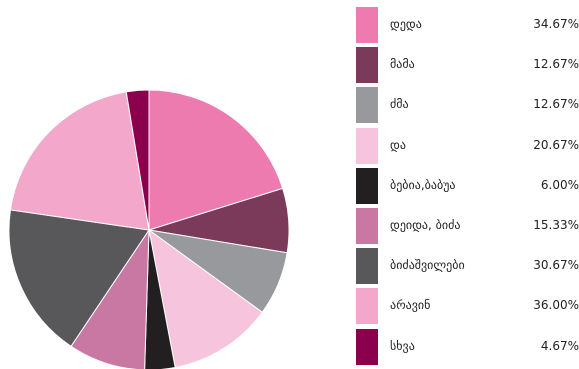 This screenshot has height=369, width=579. Describe the element at coordinates (556, 224) in the screenshot. I see `legend-value: 15.33%` at that location.